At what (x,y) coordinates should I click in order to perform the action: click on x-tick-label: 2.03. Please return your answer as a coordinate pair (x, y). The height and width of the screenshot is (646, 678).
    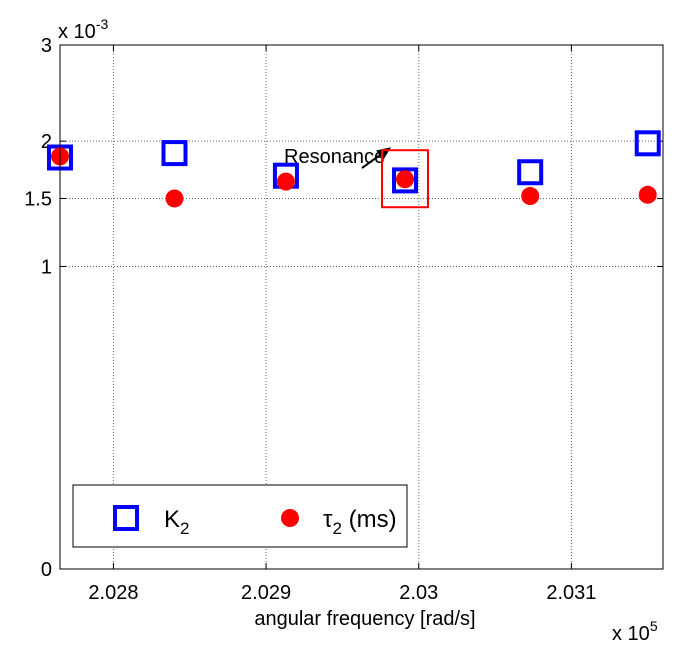
    Looking at the image, I should click on (418, 593).